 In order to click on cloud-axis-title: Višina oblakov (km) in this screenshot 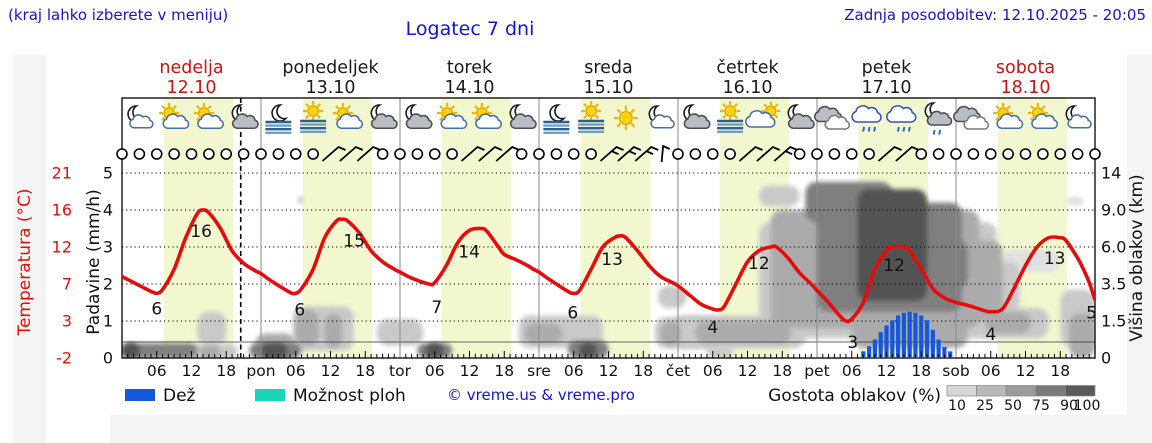, I will do `click(1137, 257)`.